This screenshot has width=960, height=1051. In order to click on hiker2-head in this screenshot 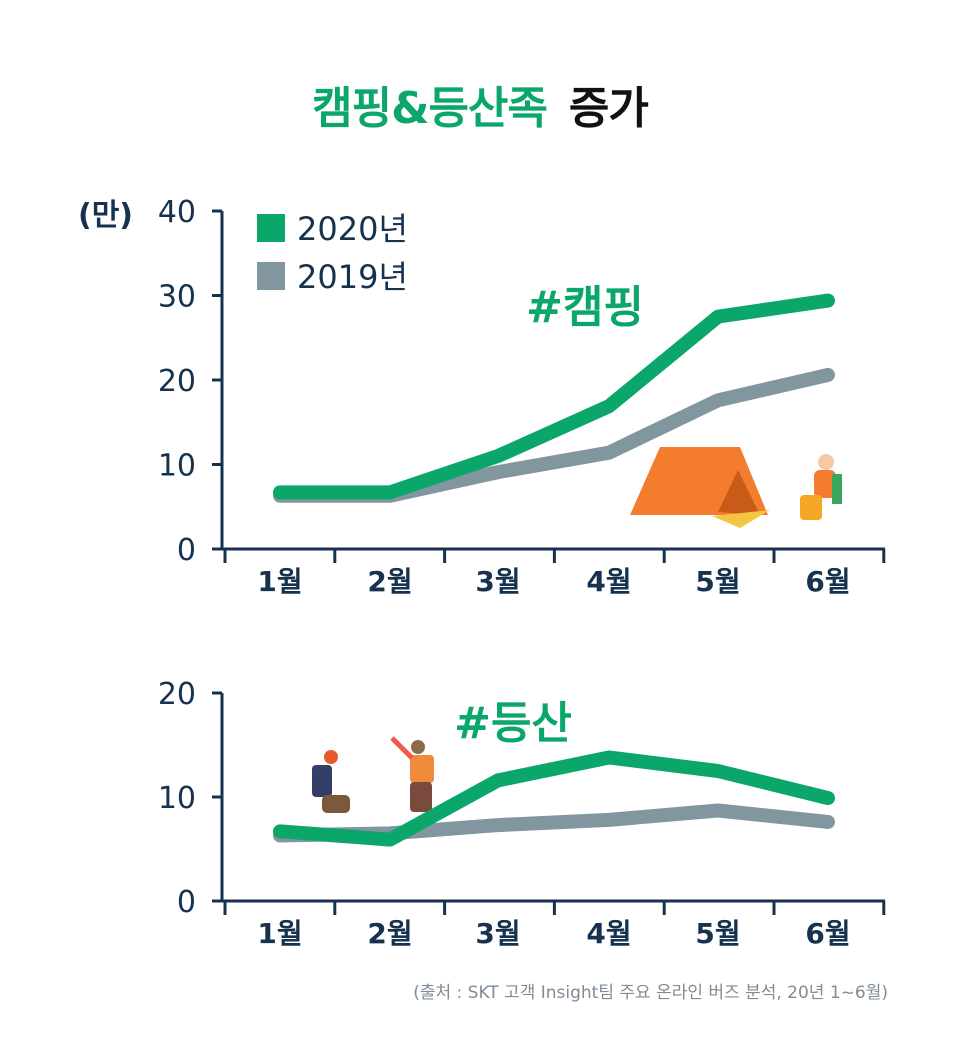, I will do `click(418, 747)`.